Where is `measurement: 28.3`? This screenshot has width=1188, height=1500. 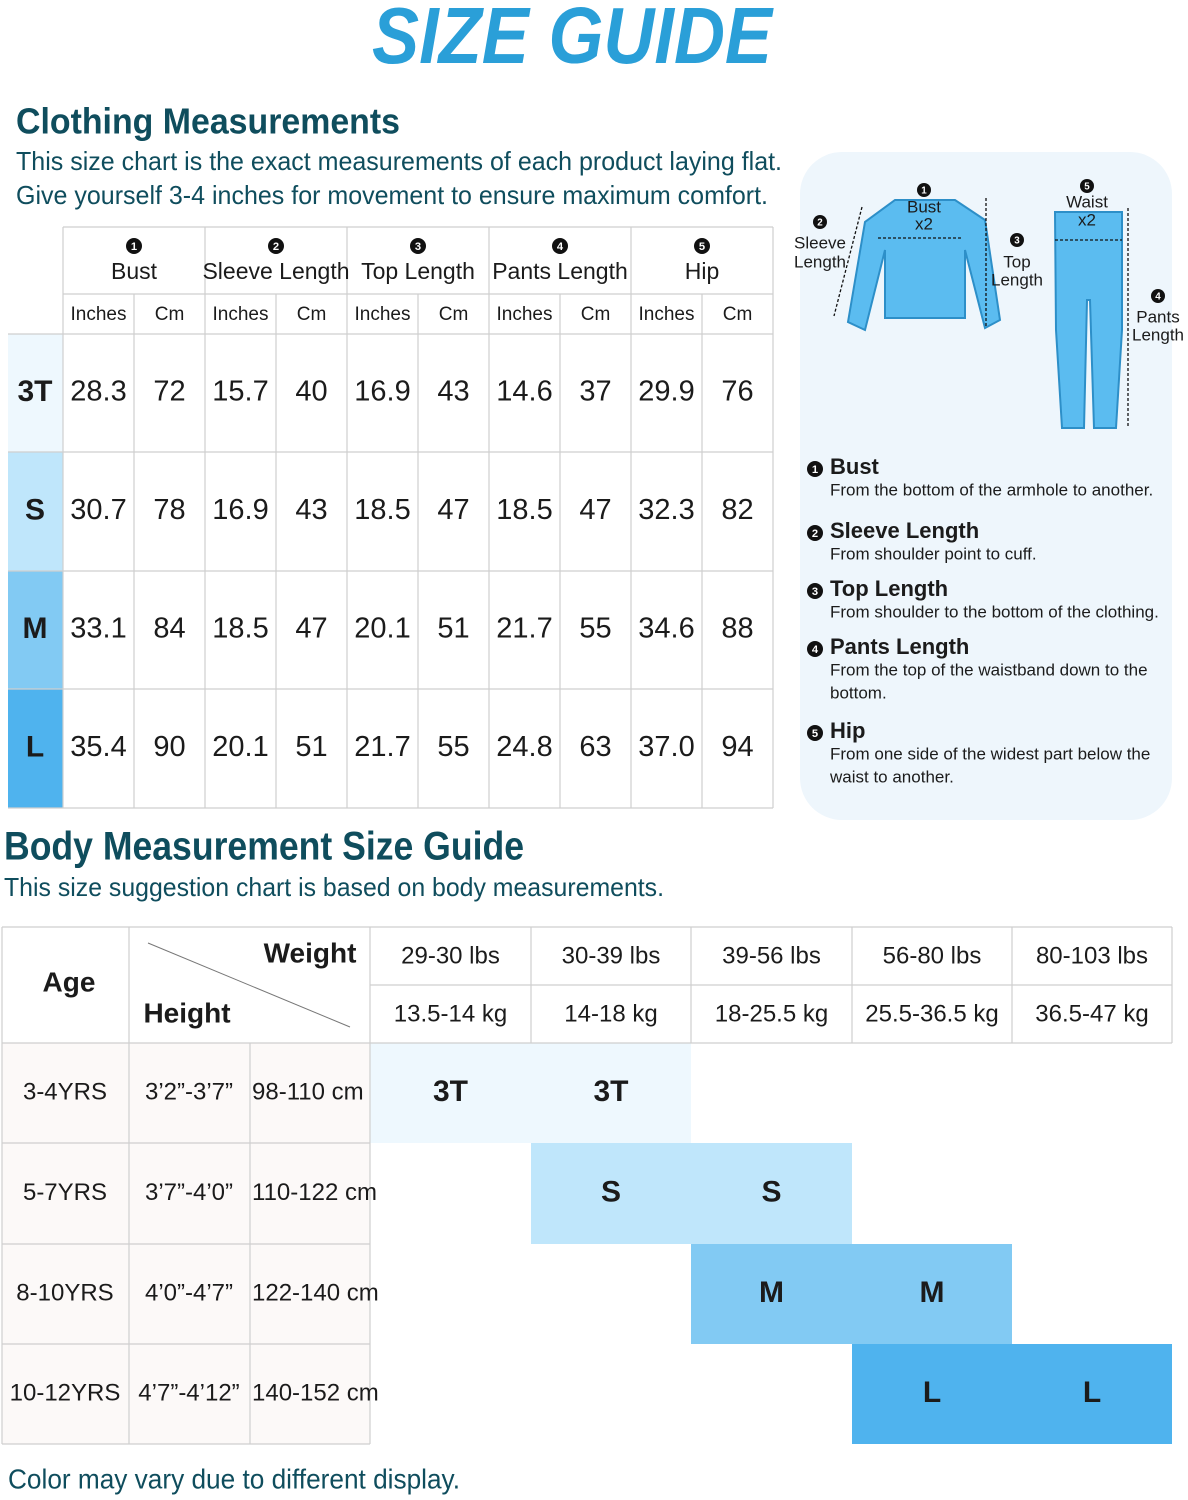
measurement: 28.3 is located at coordinates (98, 392).